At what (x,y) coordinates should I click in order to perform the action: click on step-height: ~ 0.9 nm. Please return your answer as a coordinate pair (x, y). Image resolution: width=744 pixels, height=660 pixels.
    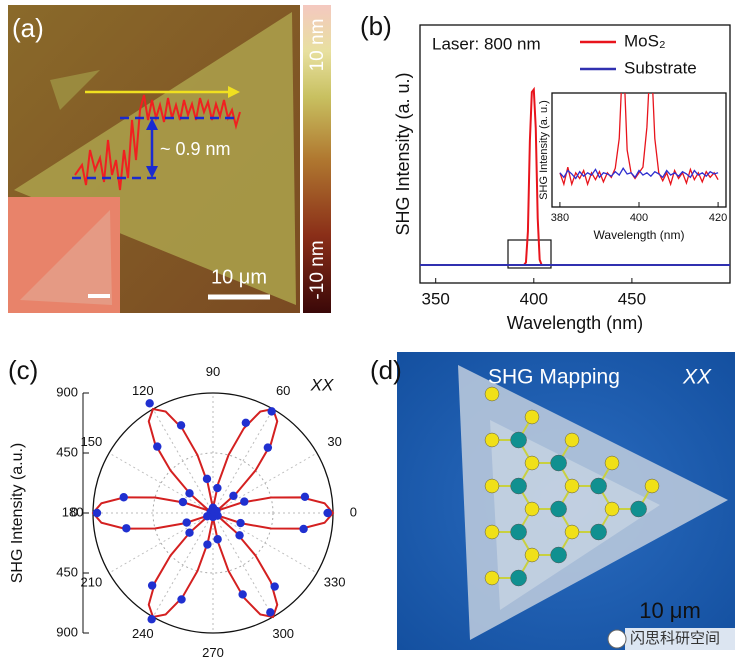
    Looking at the image, I should click on (195, 149).